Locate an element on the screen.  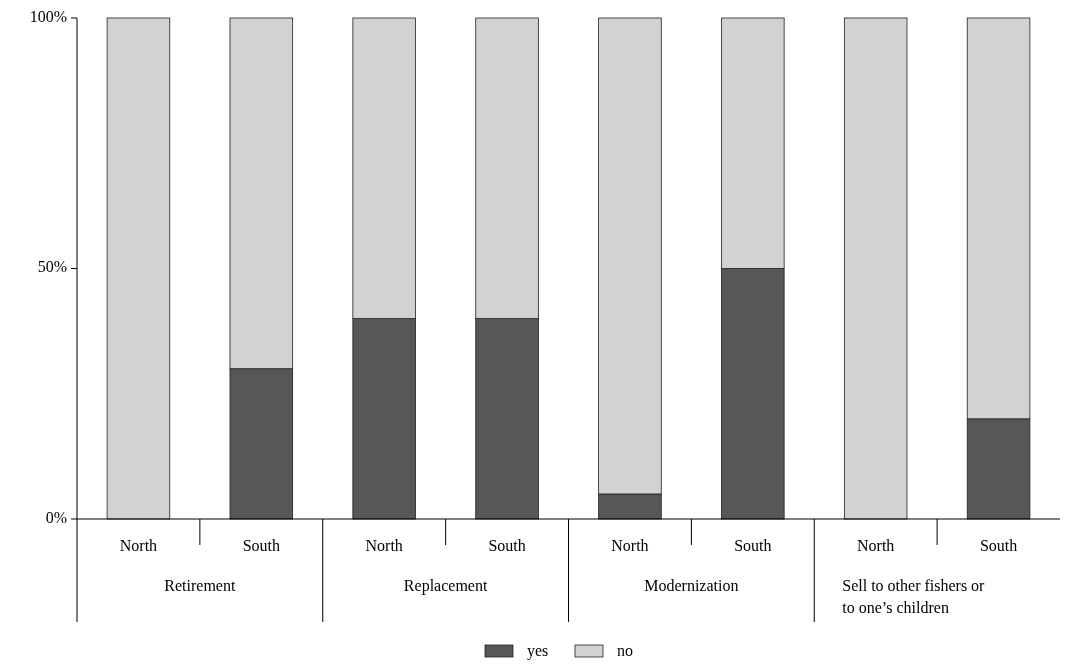
text: Retirement is located at coordinates (200, 585).